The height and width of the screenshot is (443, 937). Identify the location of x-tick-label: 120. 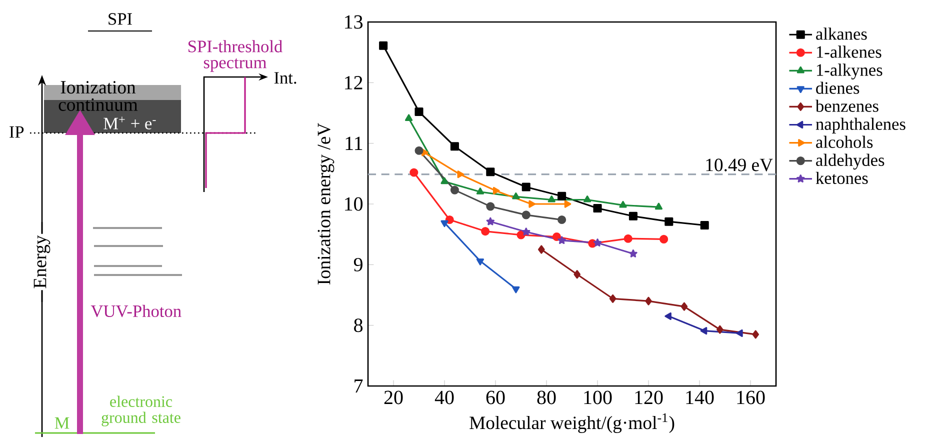
(649, 397).